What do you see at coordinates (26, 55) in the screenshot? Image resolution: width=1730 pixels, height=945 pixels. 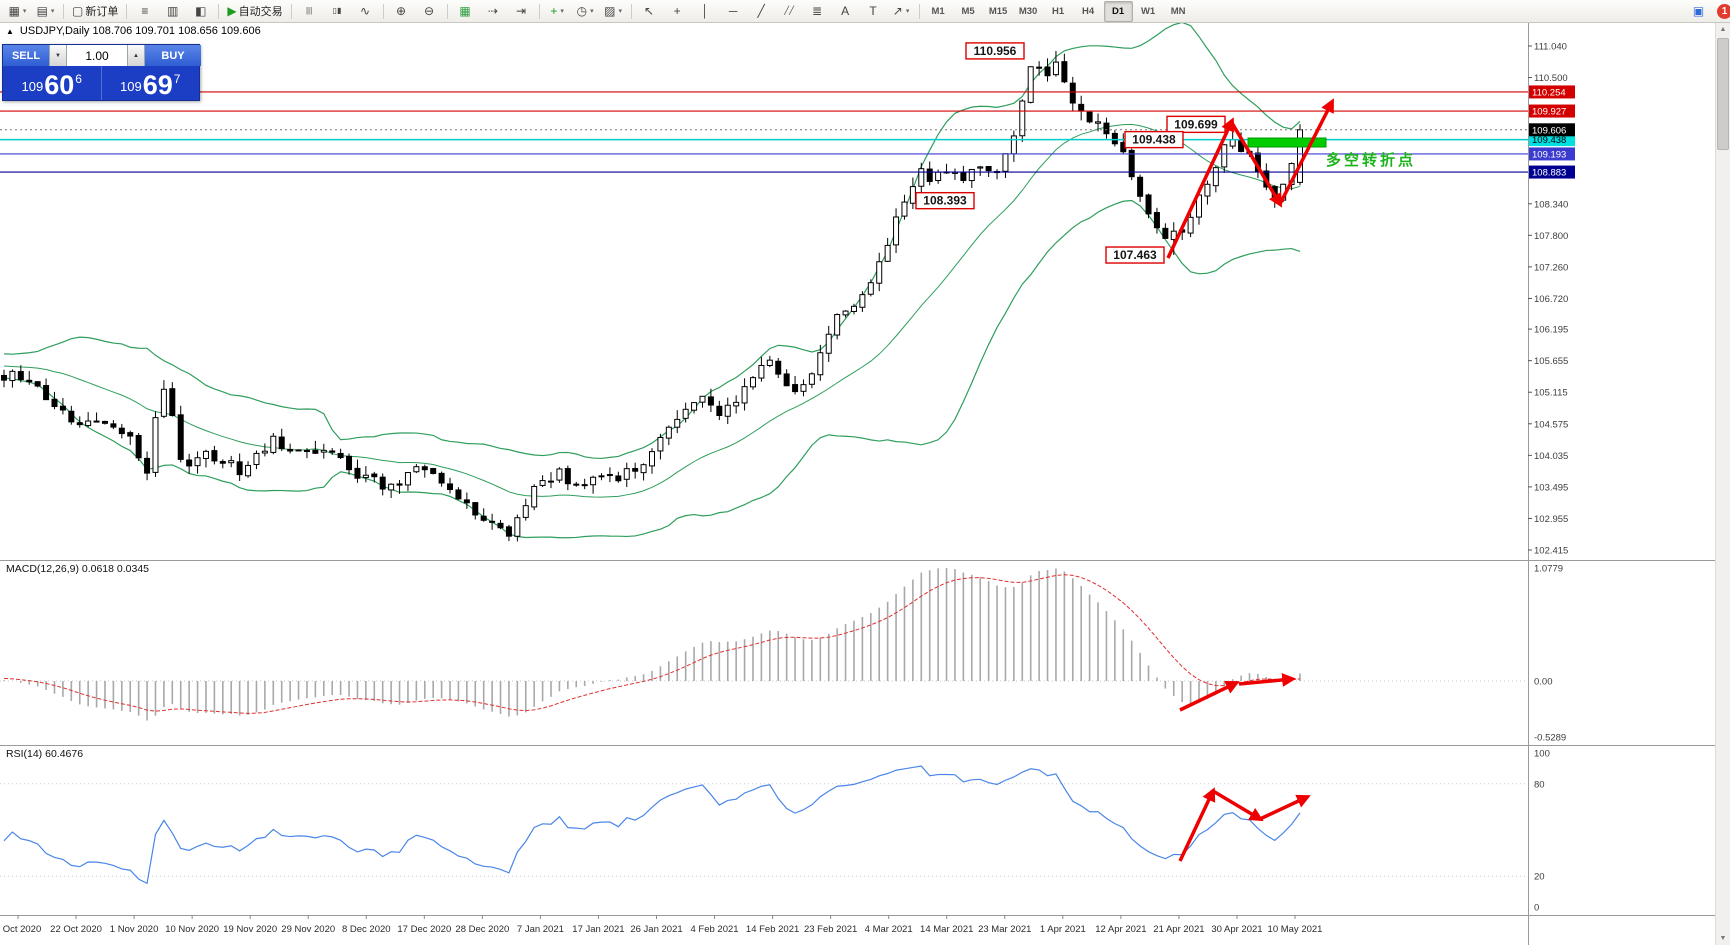 I see `sell-button: SELL` at bounding box center [26, 55].